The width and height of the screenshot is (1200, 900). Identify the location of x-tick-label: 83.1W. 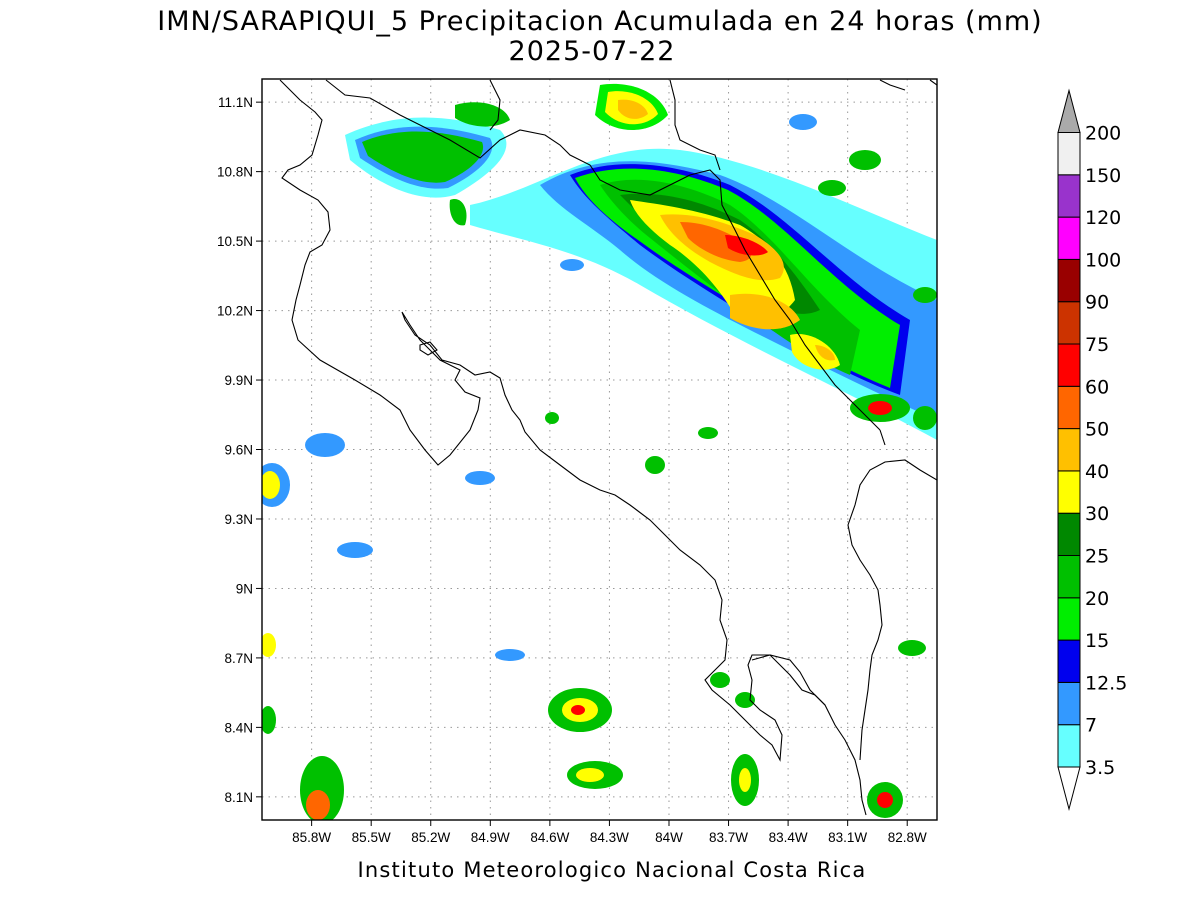
(847, 837).